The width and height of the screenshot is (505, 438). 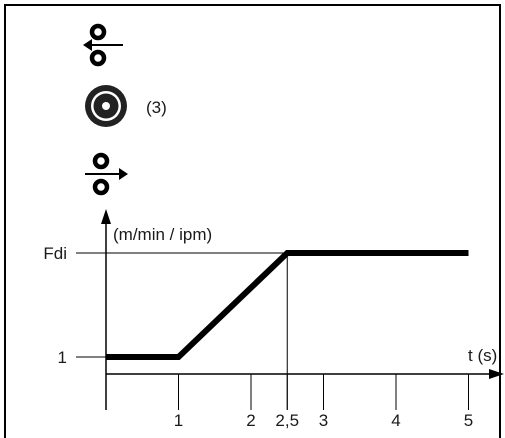 What do you see at coordinates (106, 174) in the screenshot?
I see `wire-feed-icon` at bounding box center [106, 174].